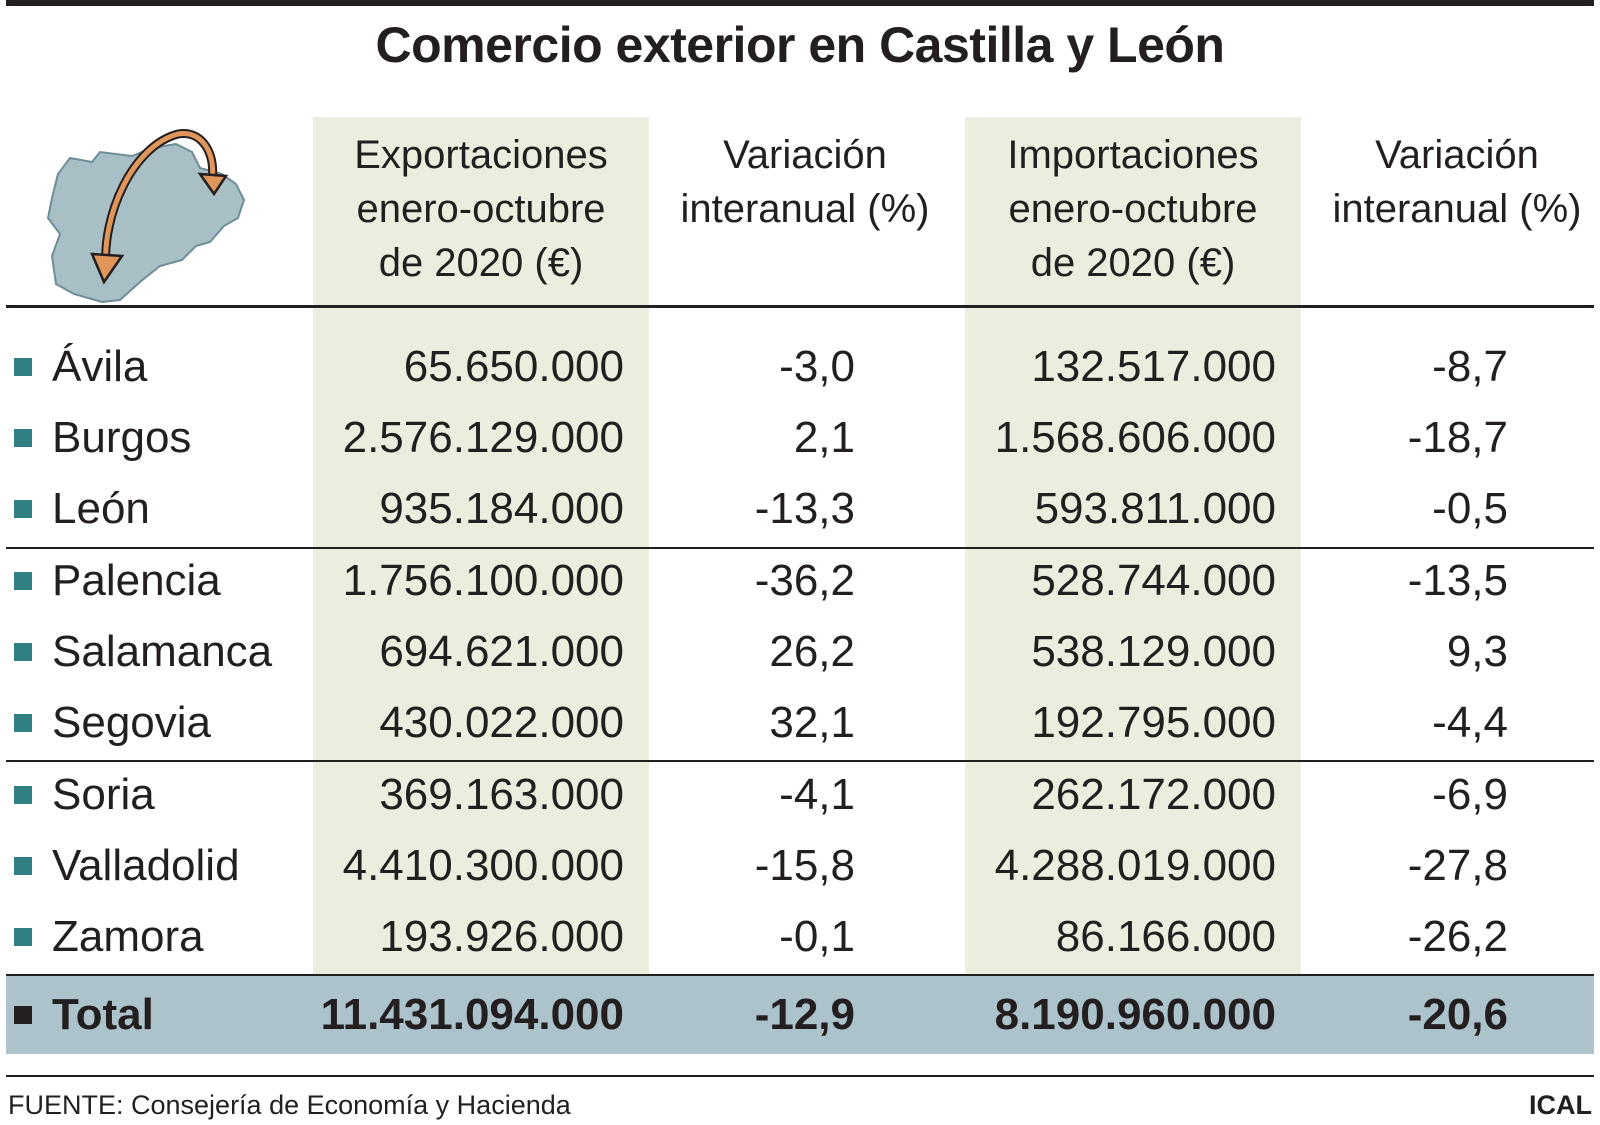  I want to click on table-row: Ávila 65.650.000 -3,0 132.517.000 -8,7, so click(800, 366).